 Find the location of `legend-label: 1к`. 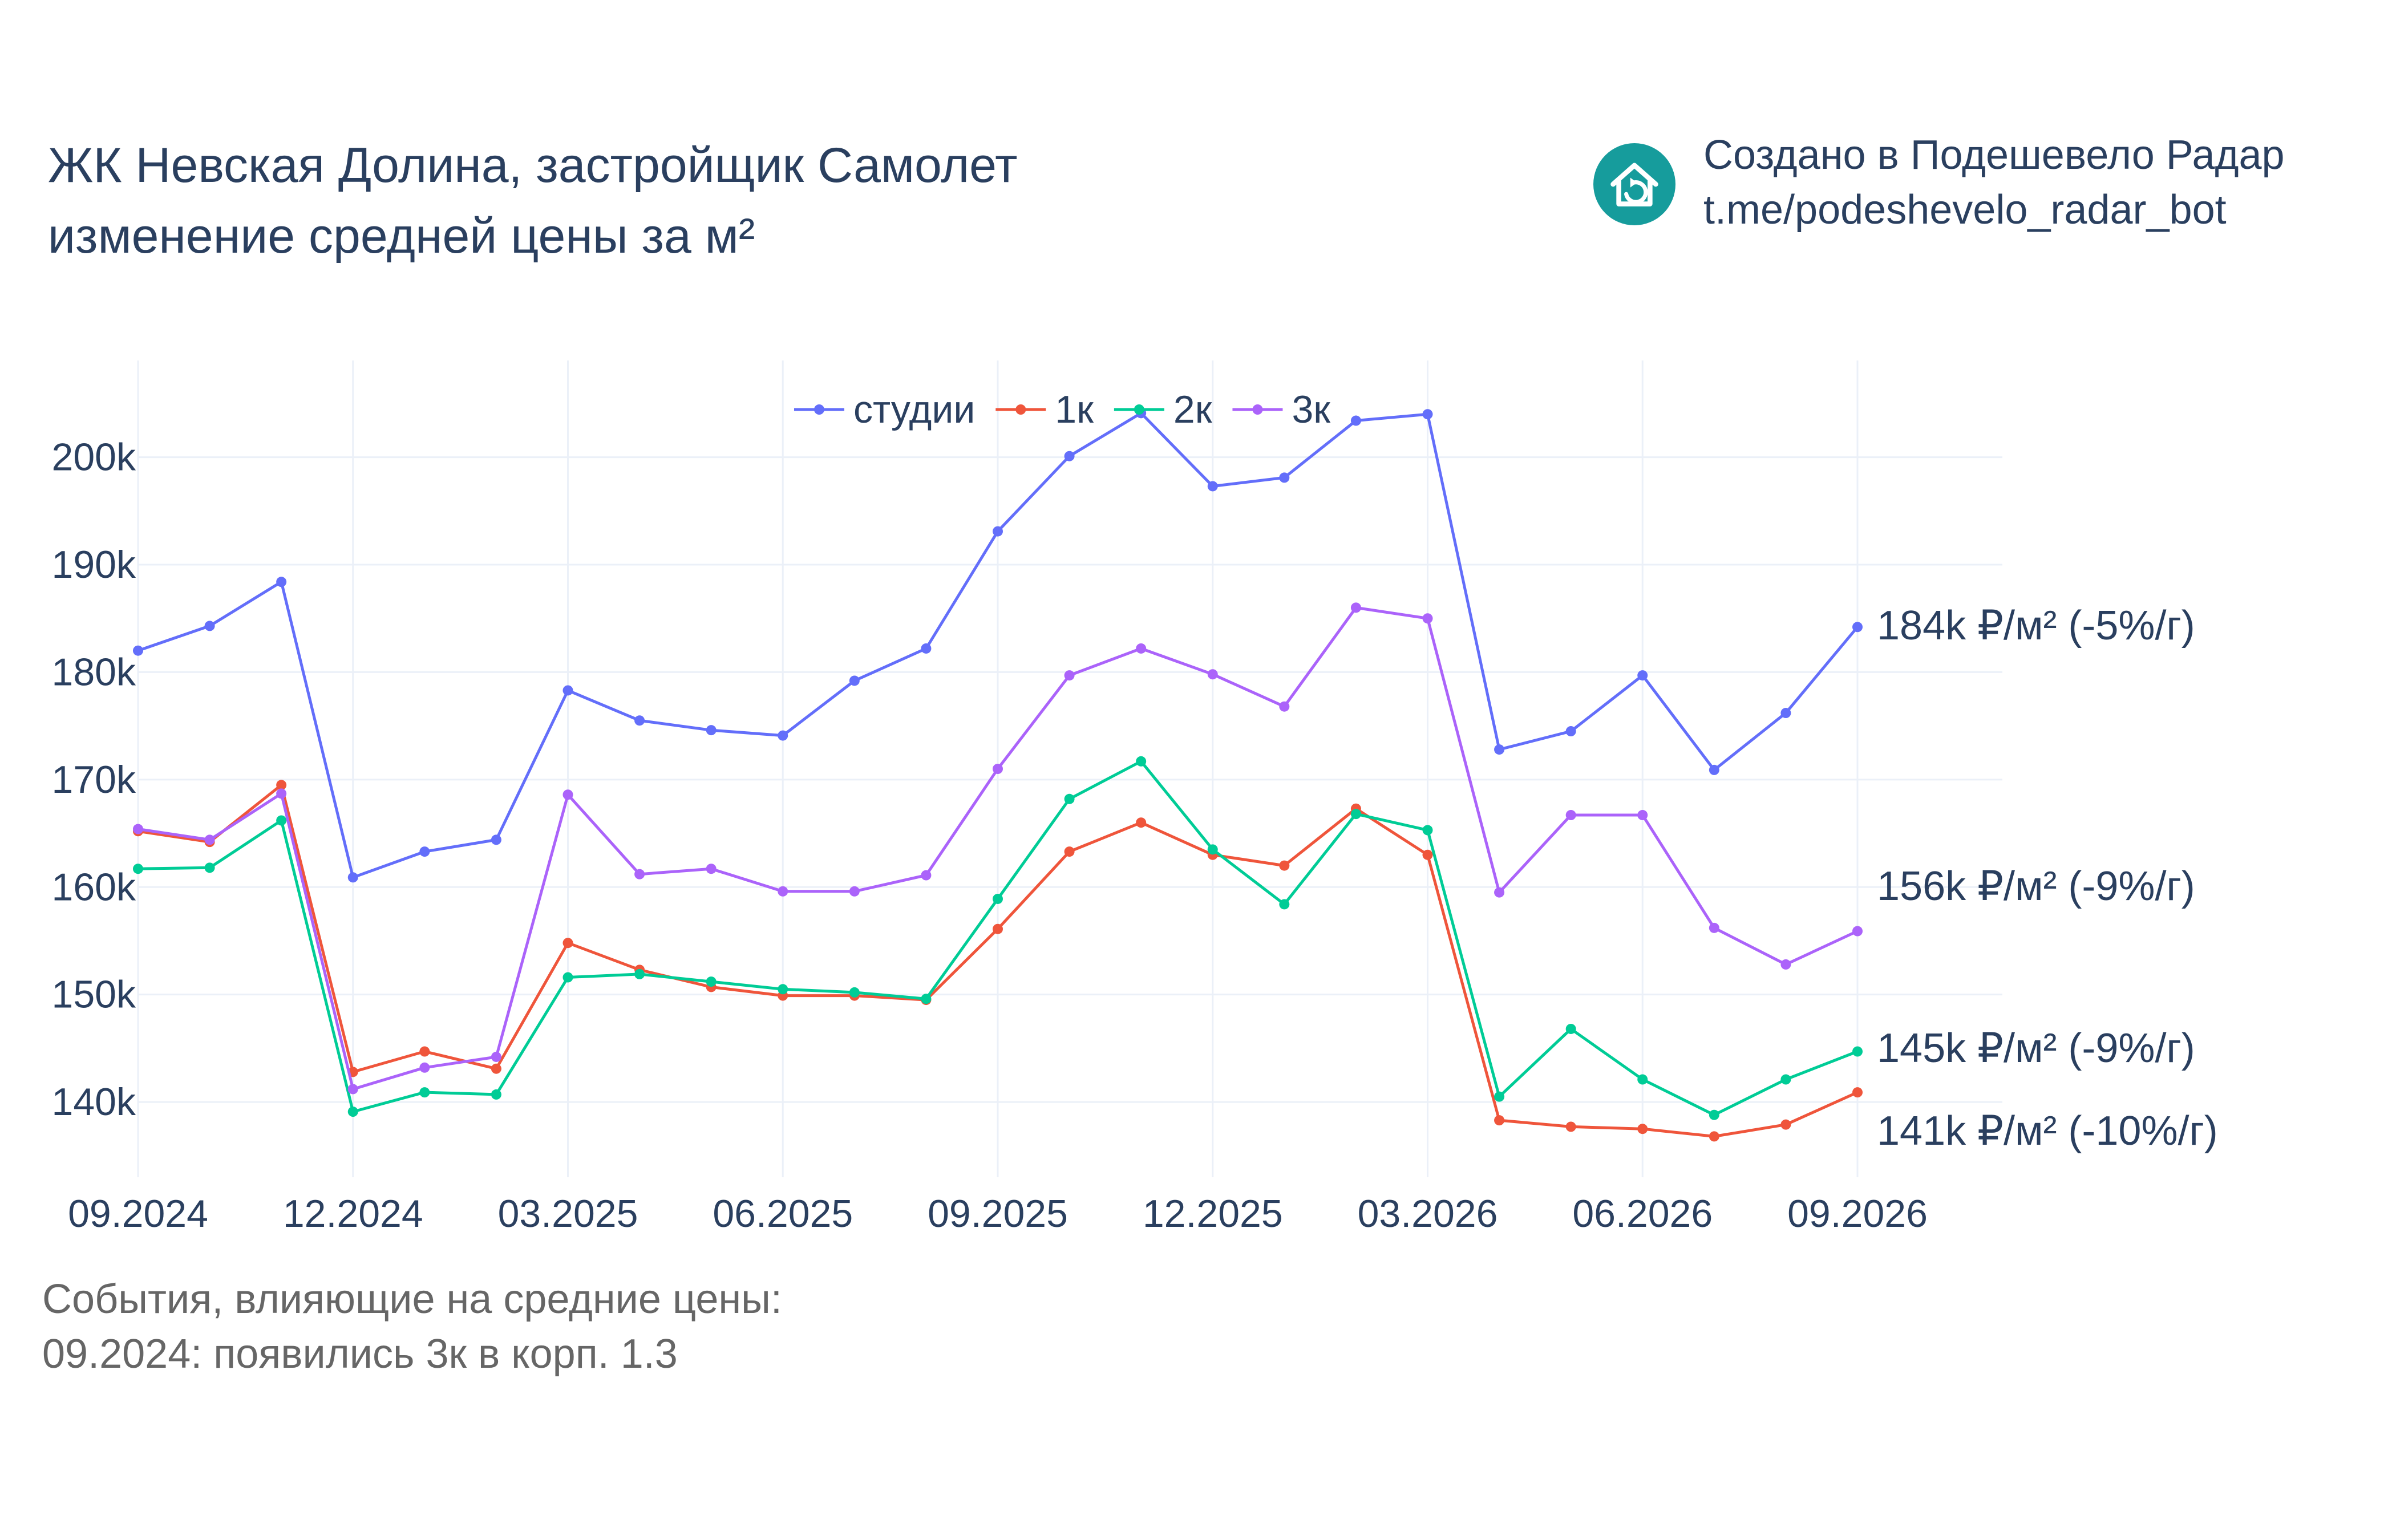

legend-label: 1к is located at coordinates (1074, 410).